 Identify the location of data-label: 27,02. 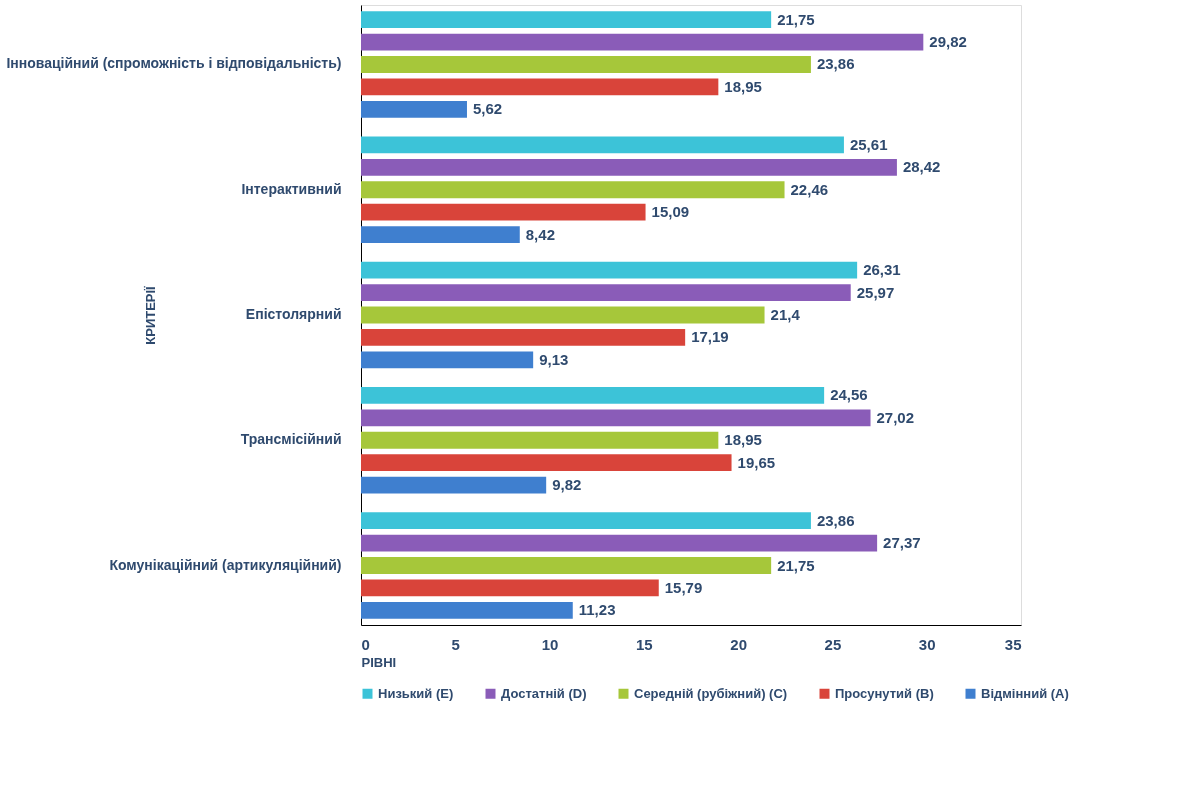
(895, 417).